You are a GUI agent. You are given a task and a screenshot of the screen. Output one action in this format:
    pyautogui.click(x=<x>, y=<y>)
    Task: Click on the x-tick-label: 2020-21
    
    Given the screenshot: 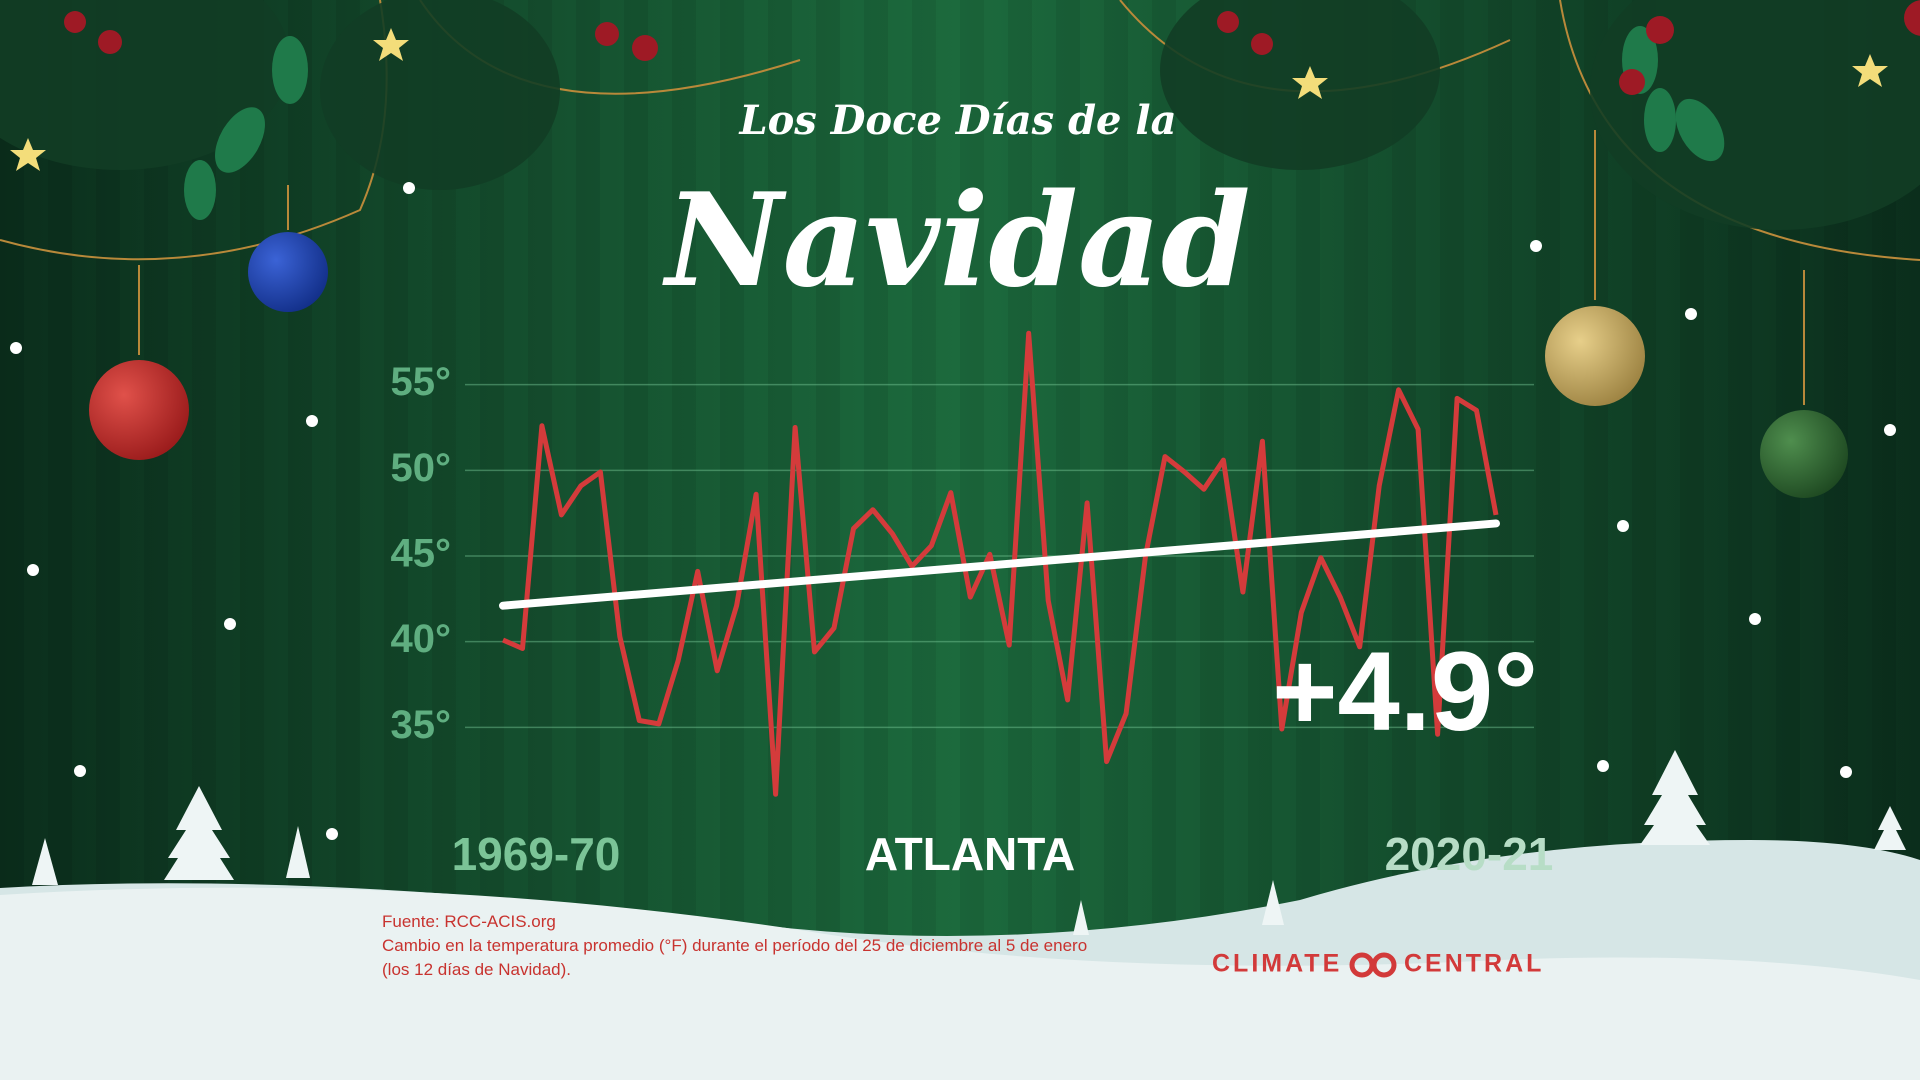 What is the action you would take?
    pyautogui.click(x=1469, y=854)
    